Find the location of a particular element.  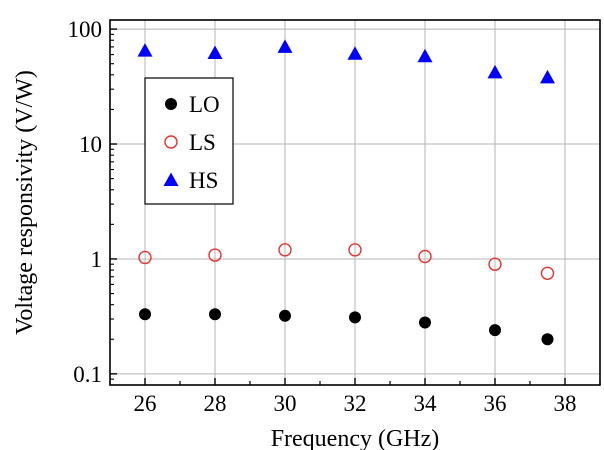

x-tick-label: 26 is located at coordinates (145, 403).